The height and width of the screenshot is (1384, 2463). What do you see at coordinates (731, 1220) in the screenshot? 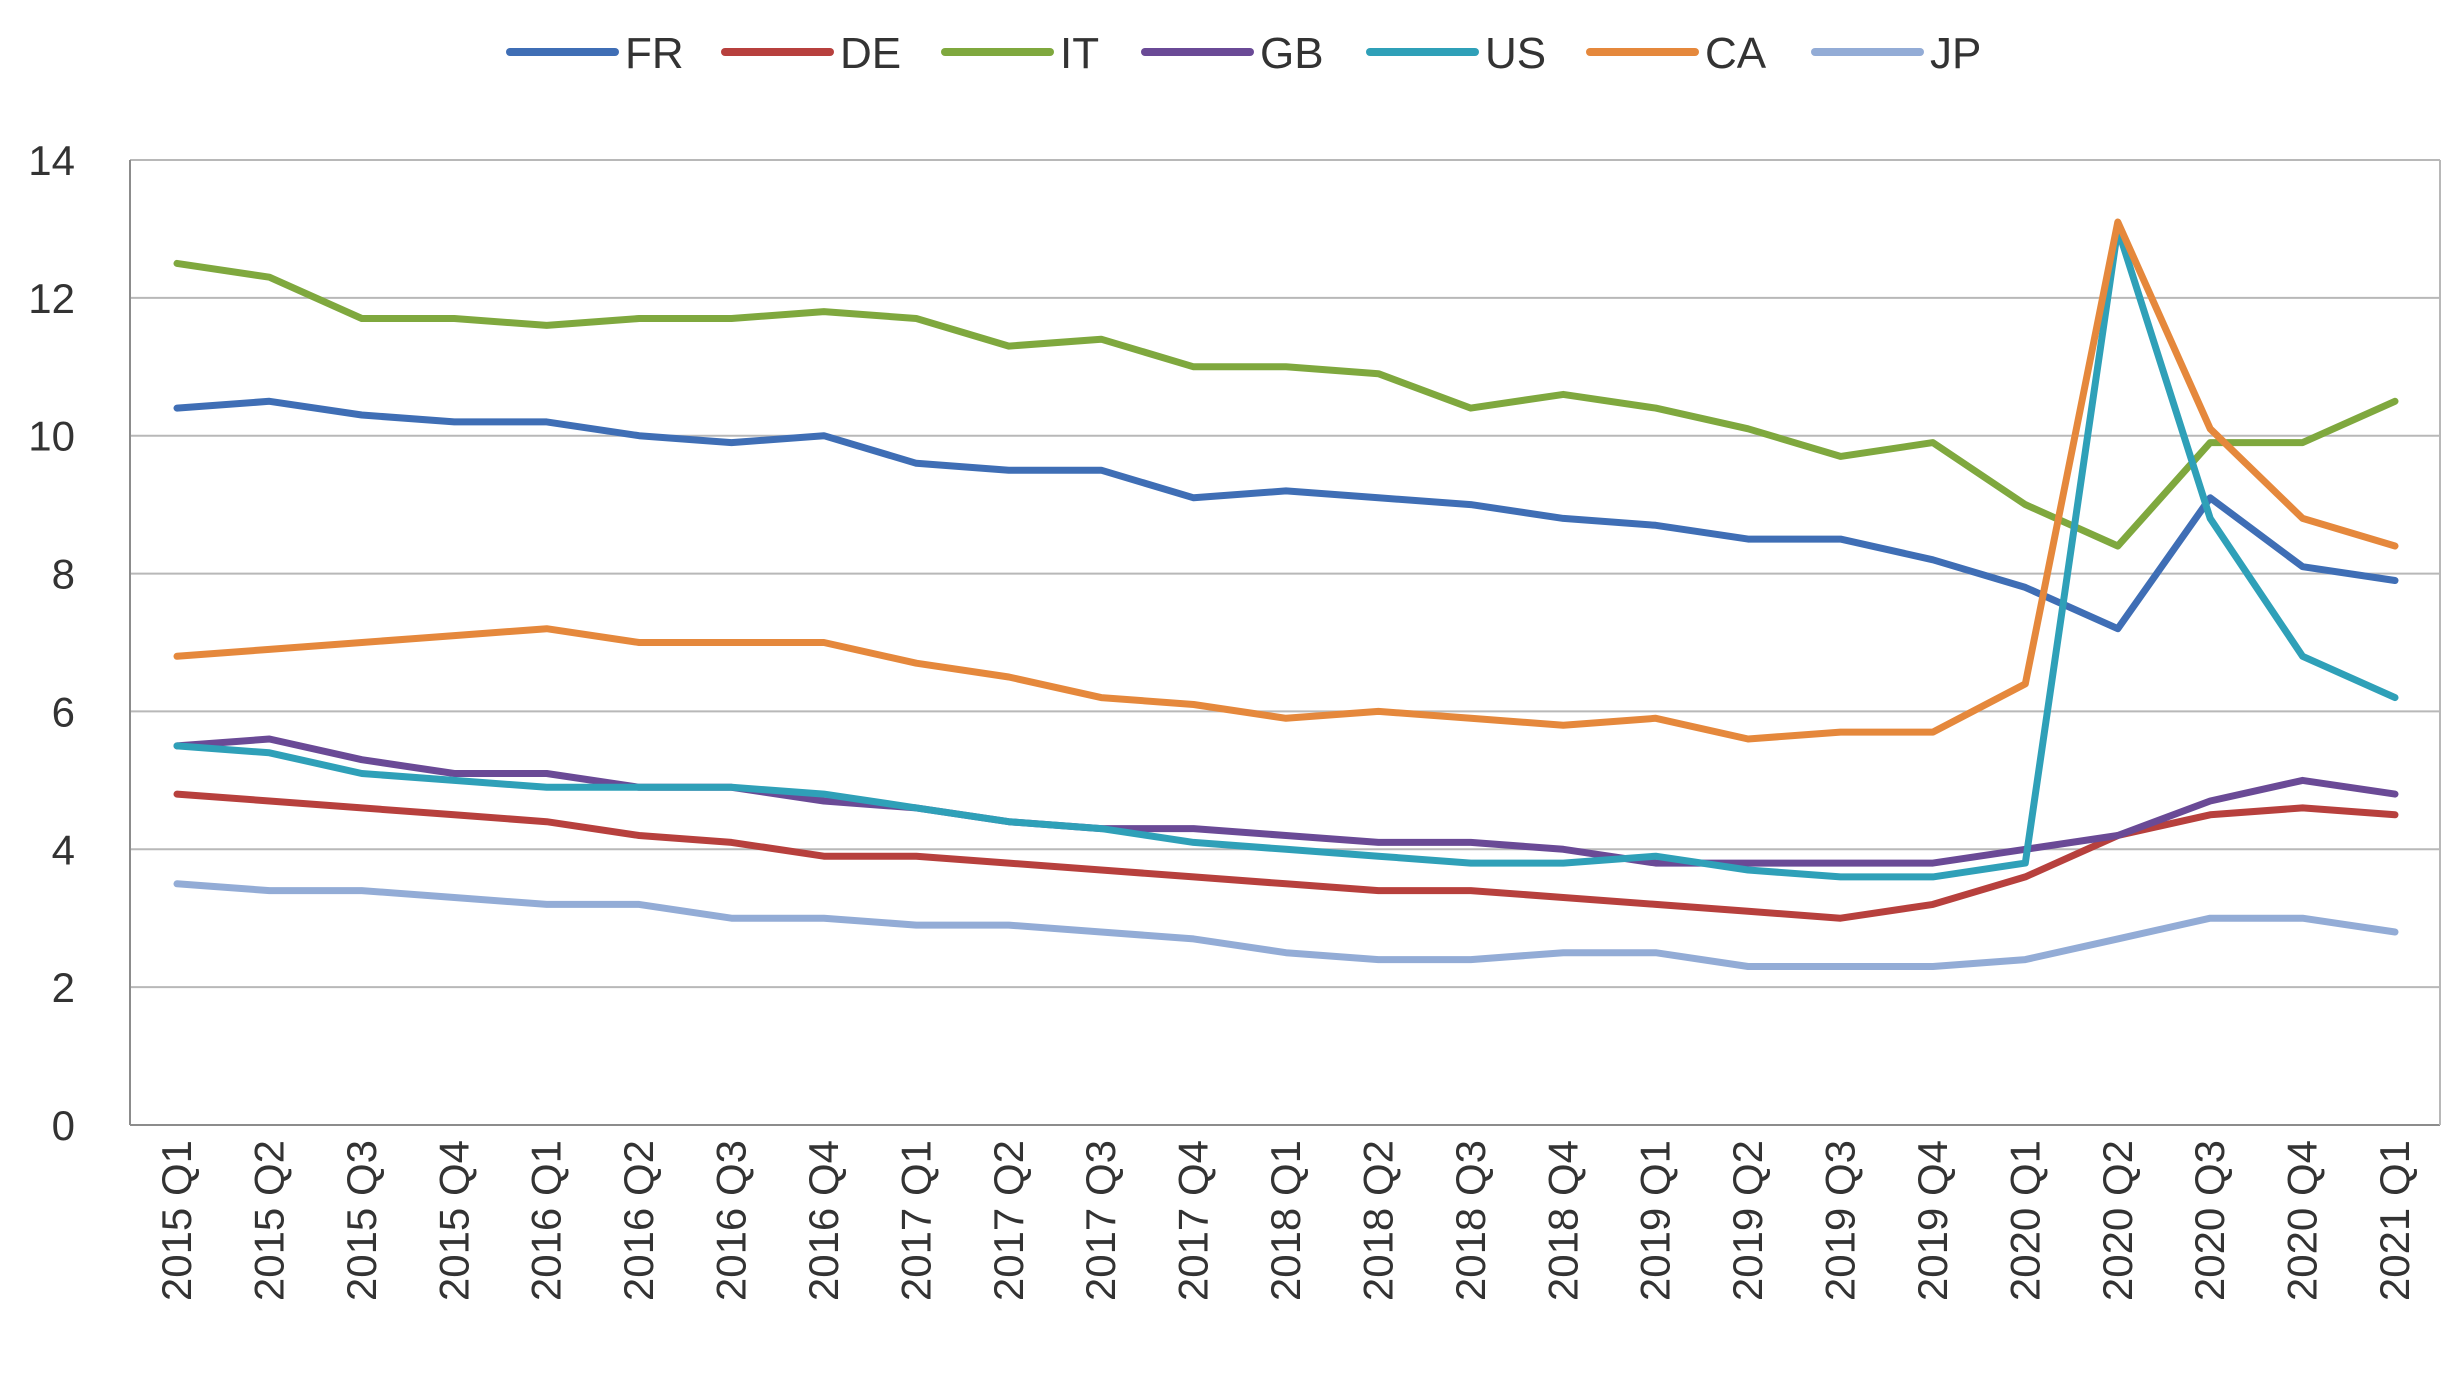
I see `x-tick-label: 2016 Q3` at bounding box center [731, 1220].